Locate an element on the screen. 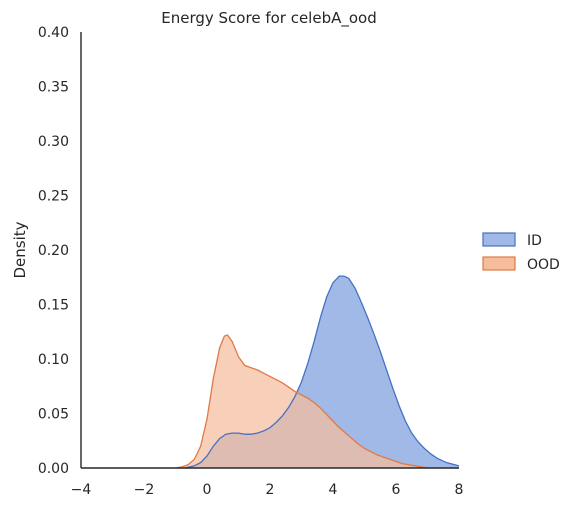 Image resolution: width=575 pixels, height=506 pixels. line-ood is located at coordinates (301, 401).